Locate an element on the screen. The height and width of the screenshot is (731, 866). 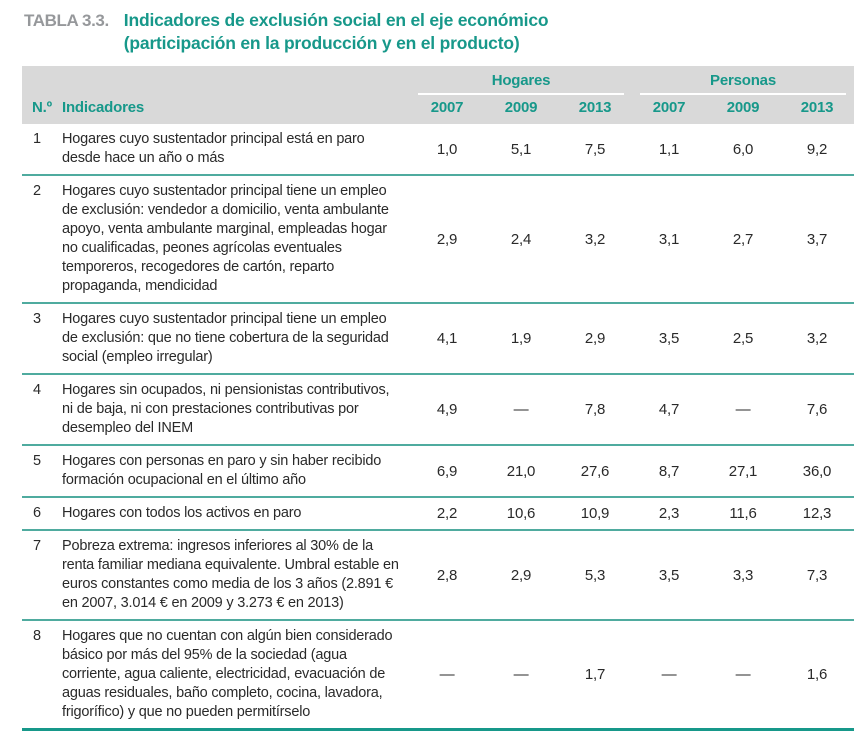
row-value: 2,7 is located at coordinates (743, 239).